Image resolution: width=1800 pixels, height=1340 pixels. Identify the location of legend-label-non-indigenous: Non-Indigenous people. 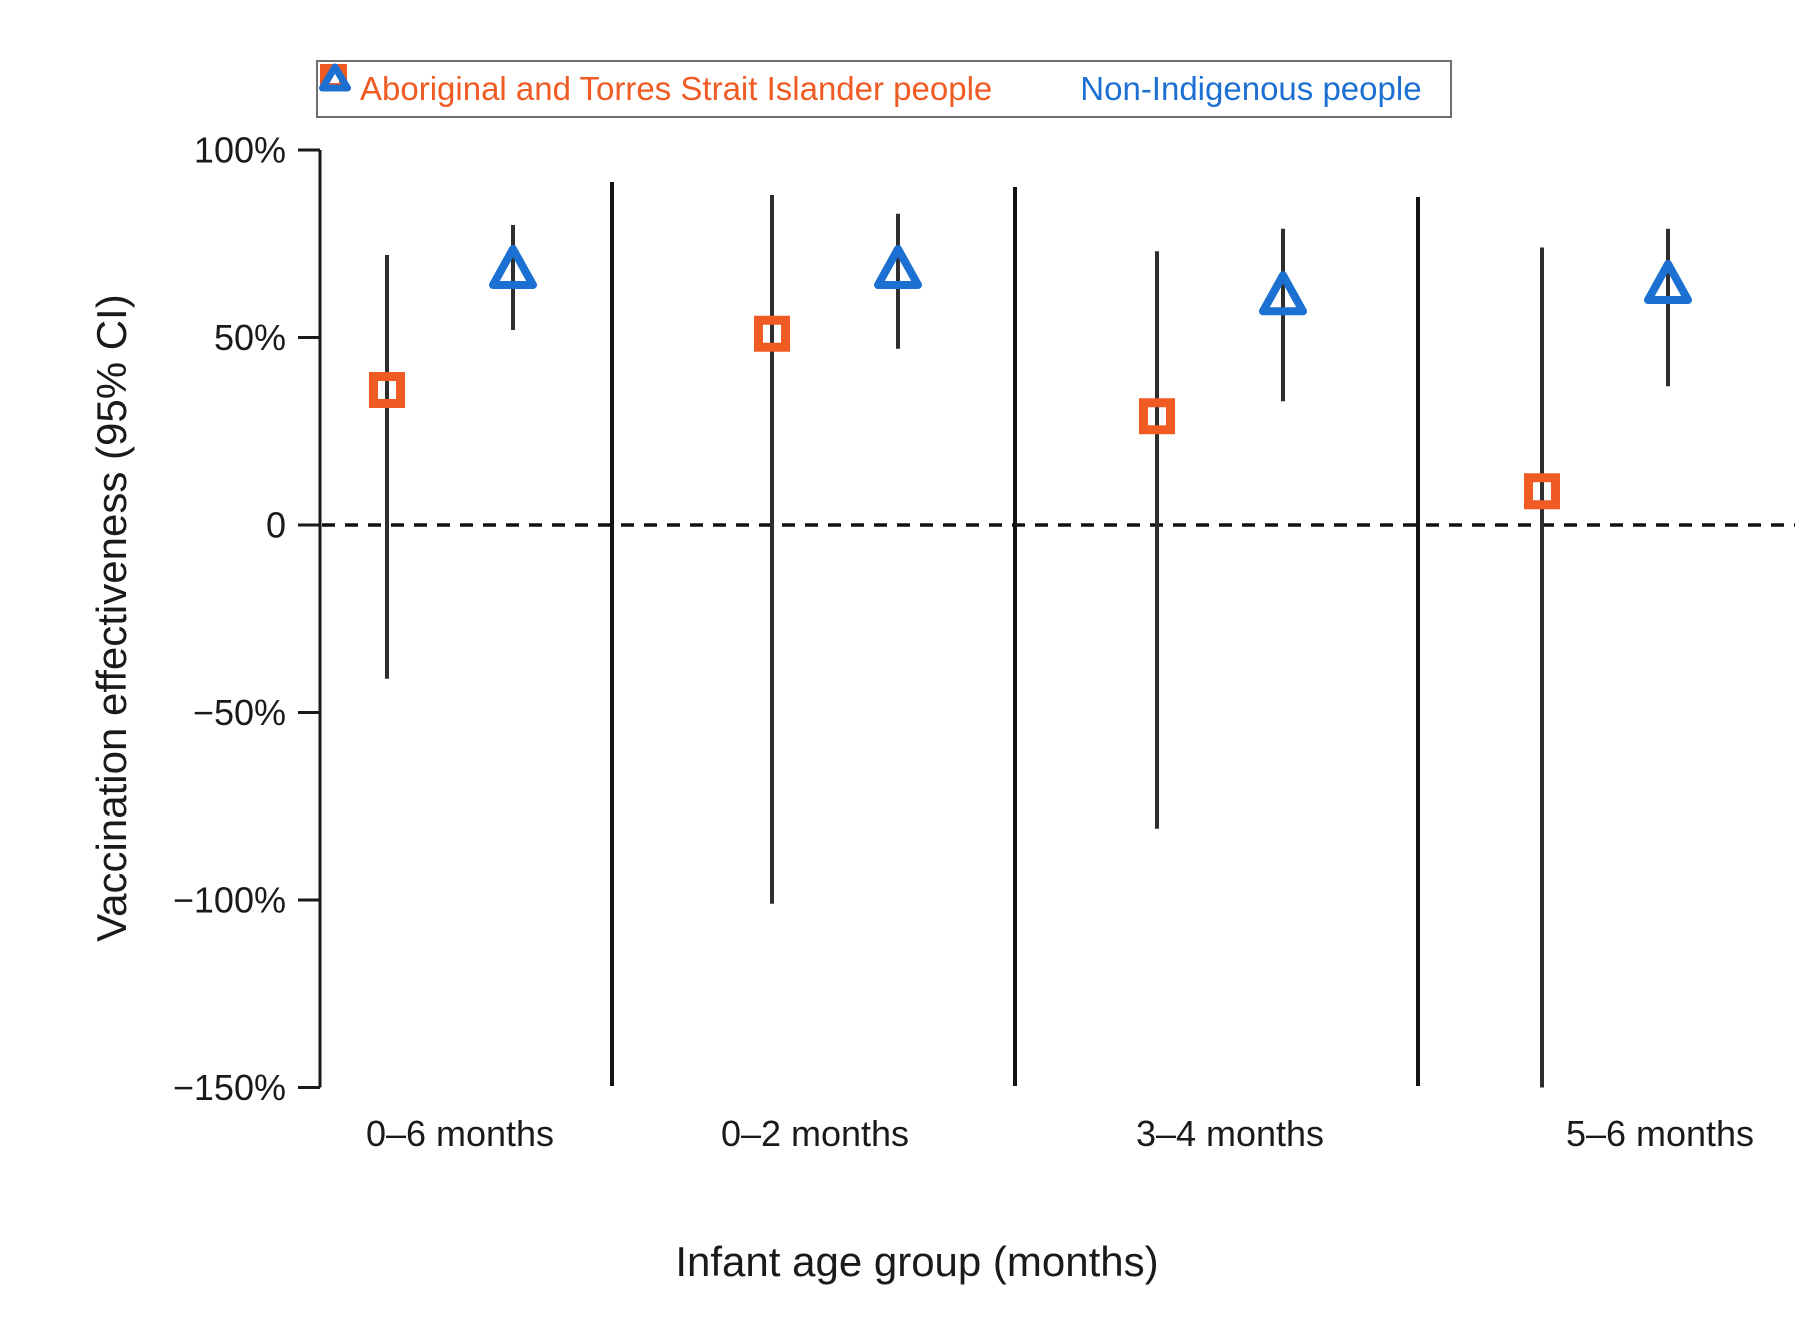
(1251, 88).